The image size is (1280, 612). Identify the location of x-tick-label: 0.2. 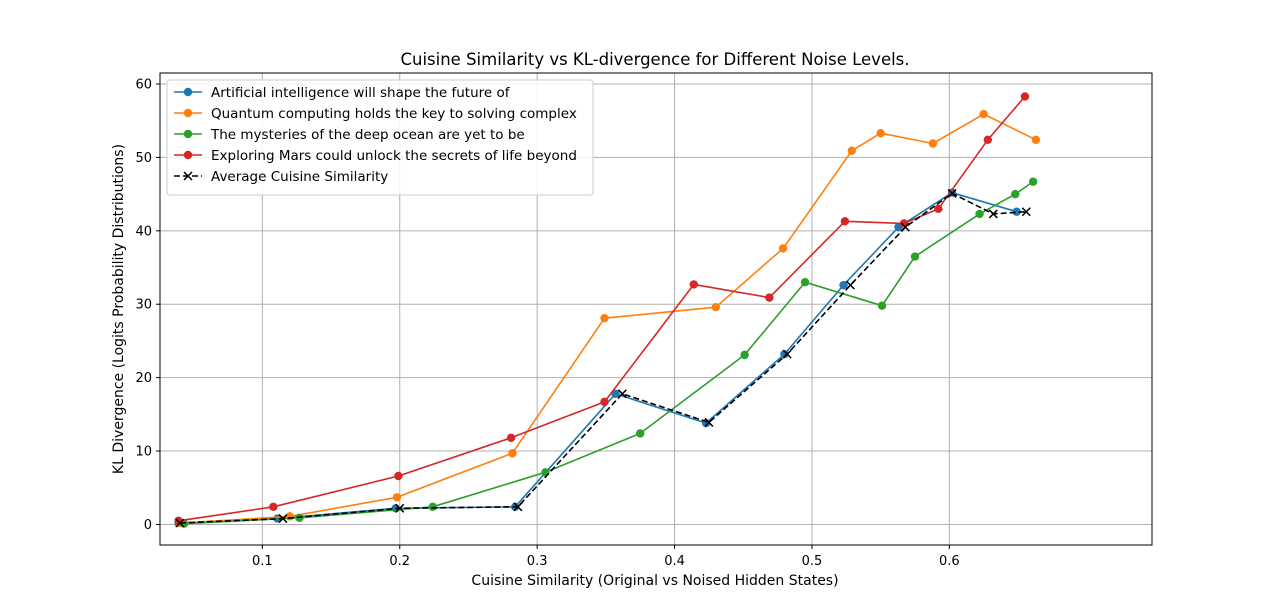
(399, 561).